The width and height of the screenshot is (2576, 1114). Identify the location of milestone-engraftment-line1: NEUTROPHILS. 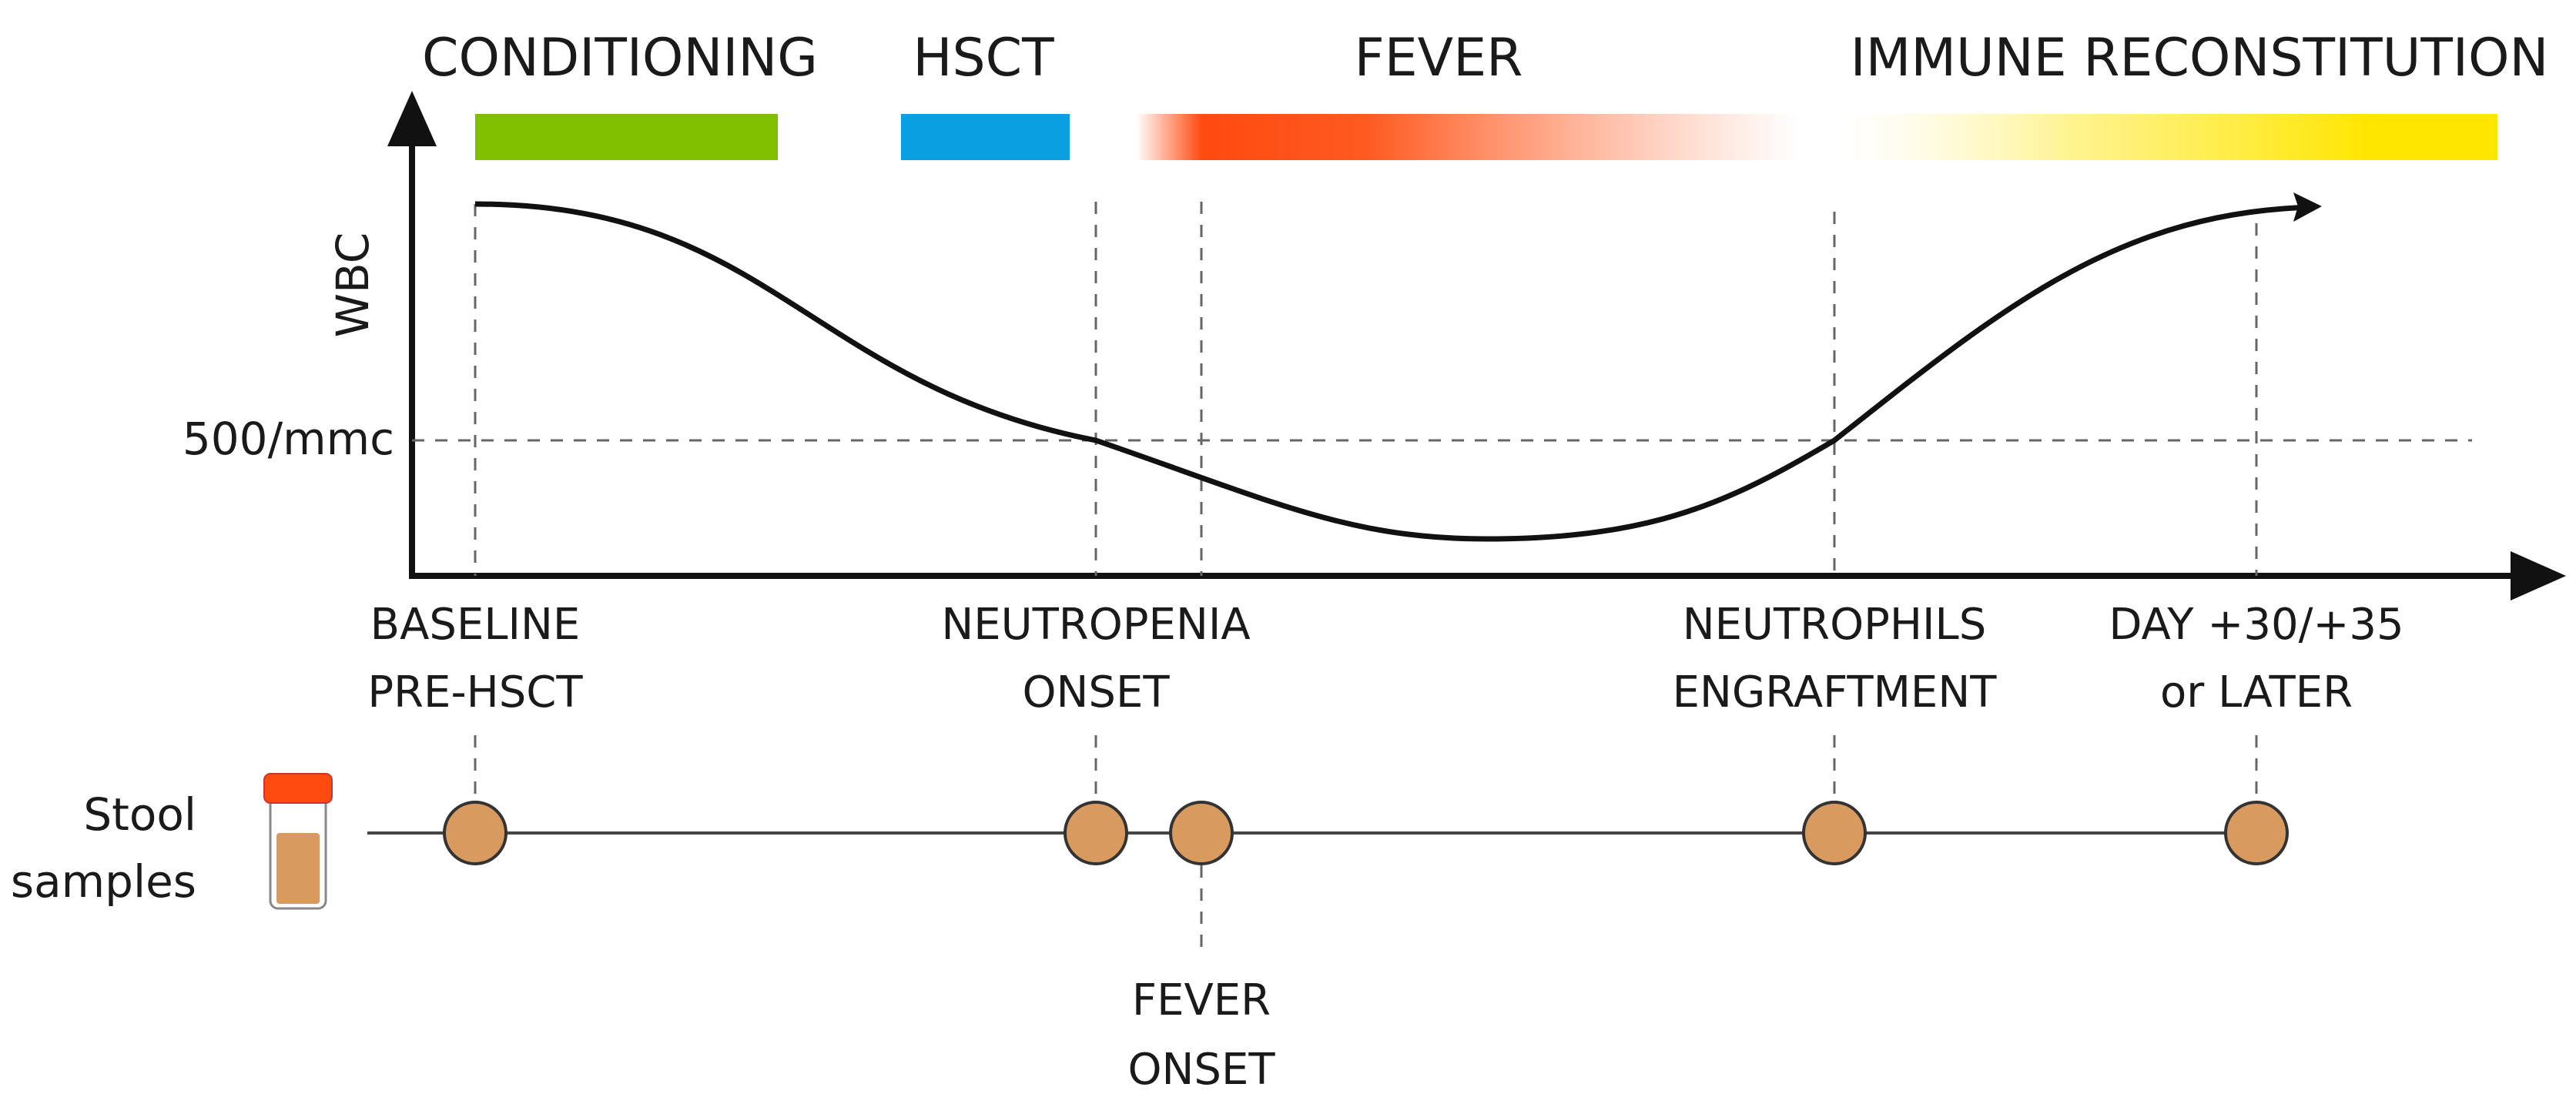
(1835, 625).